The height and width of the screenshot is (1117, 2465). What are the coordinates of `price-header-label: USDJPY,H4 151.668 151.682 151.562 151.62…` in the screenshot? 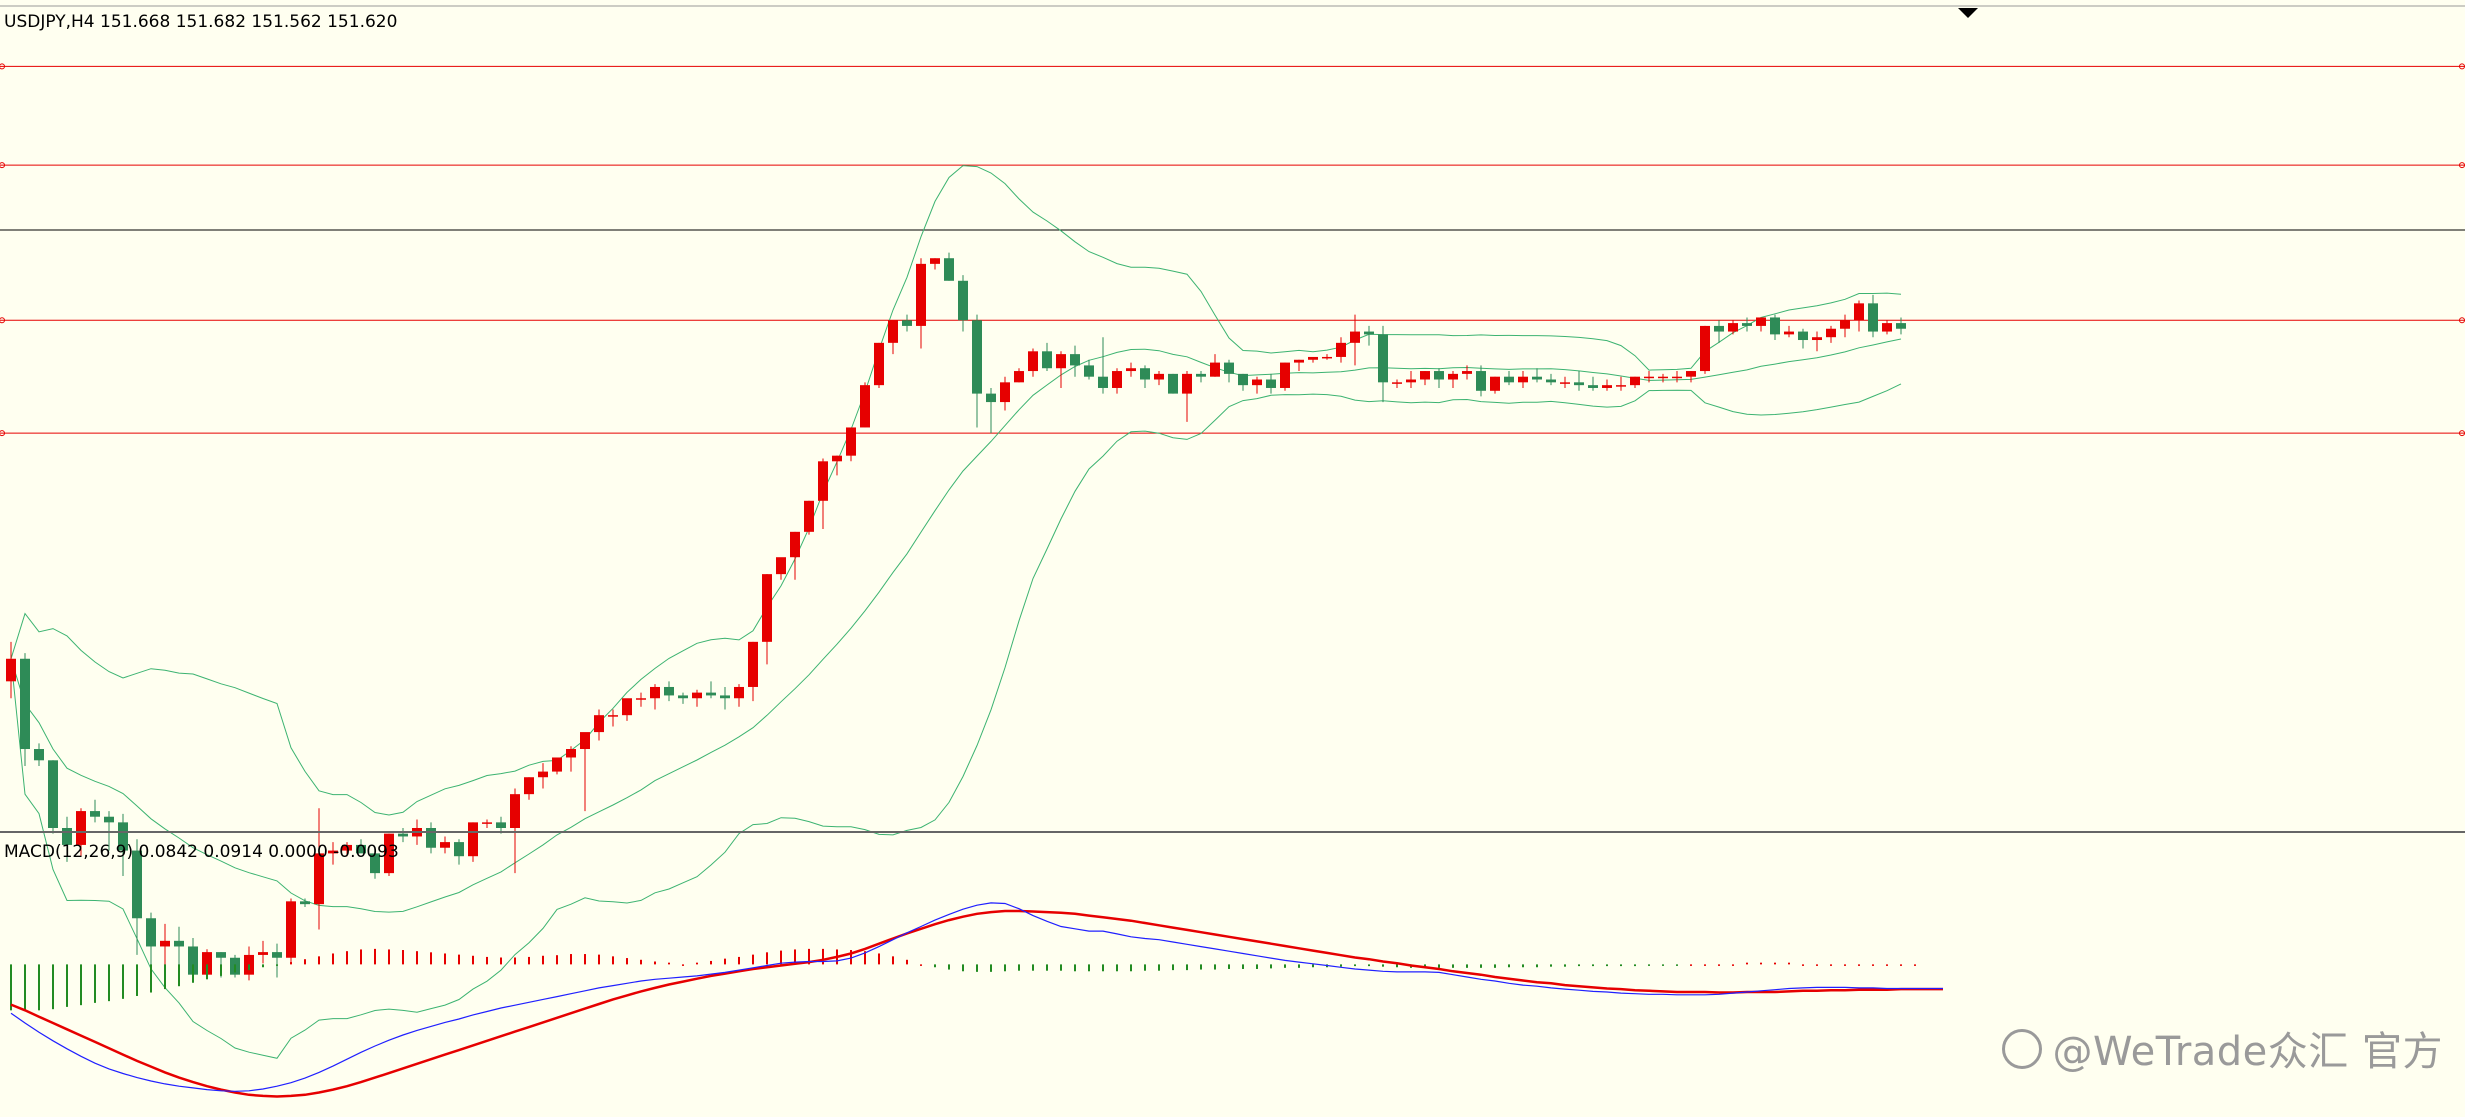 It's located at (200, 22).